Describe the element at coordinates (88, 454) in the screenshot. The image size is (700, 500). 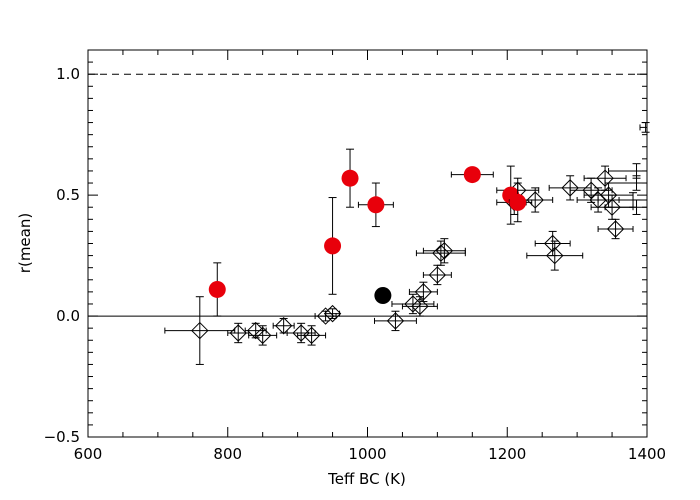
I see `x-tick-label: 600` at that location.